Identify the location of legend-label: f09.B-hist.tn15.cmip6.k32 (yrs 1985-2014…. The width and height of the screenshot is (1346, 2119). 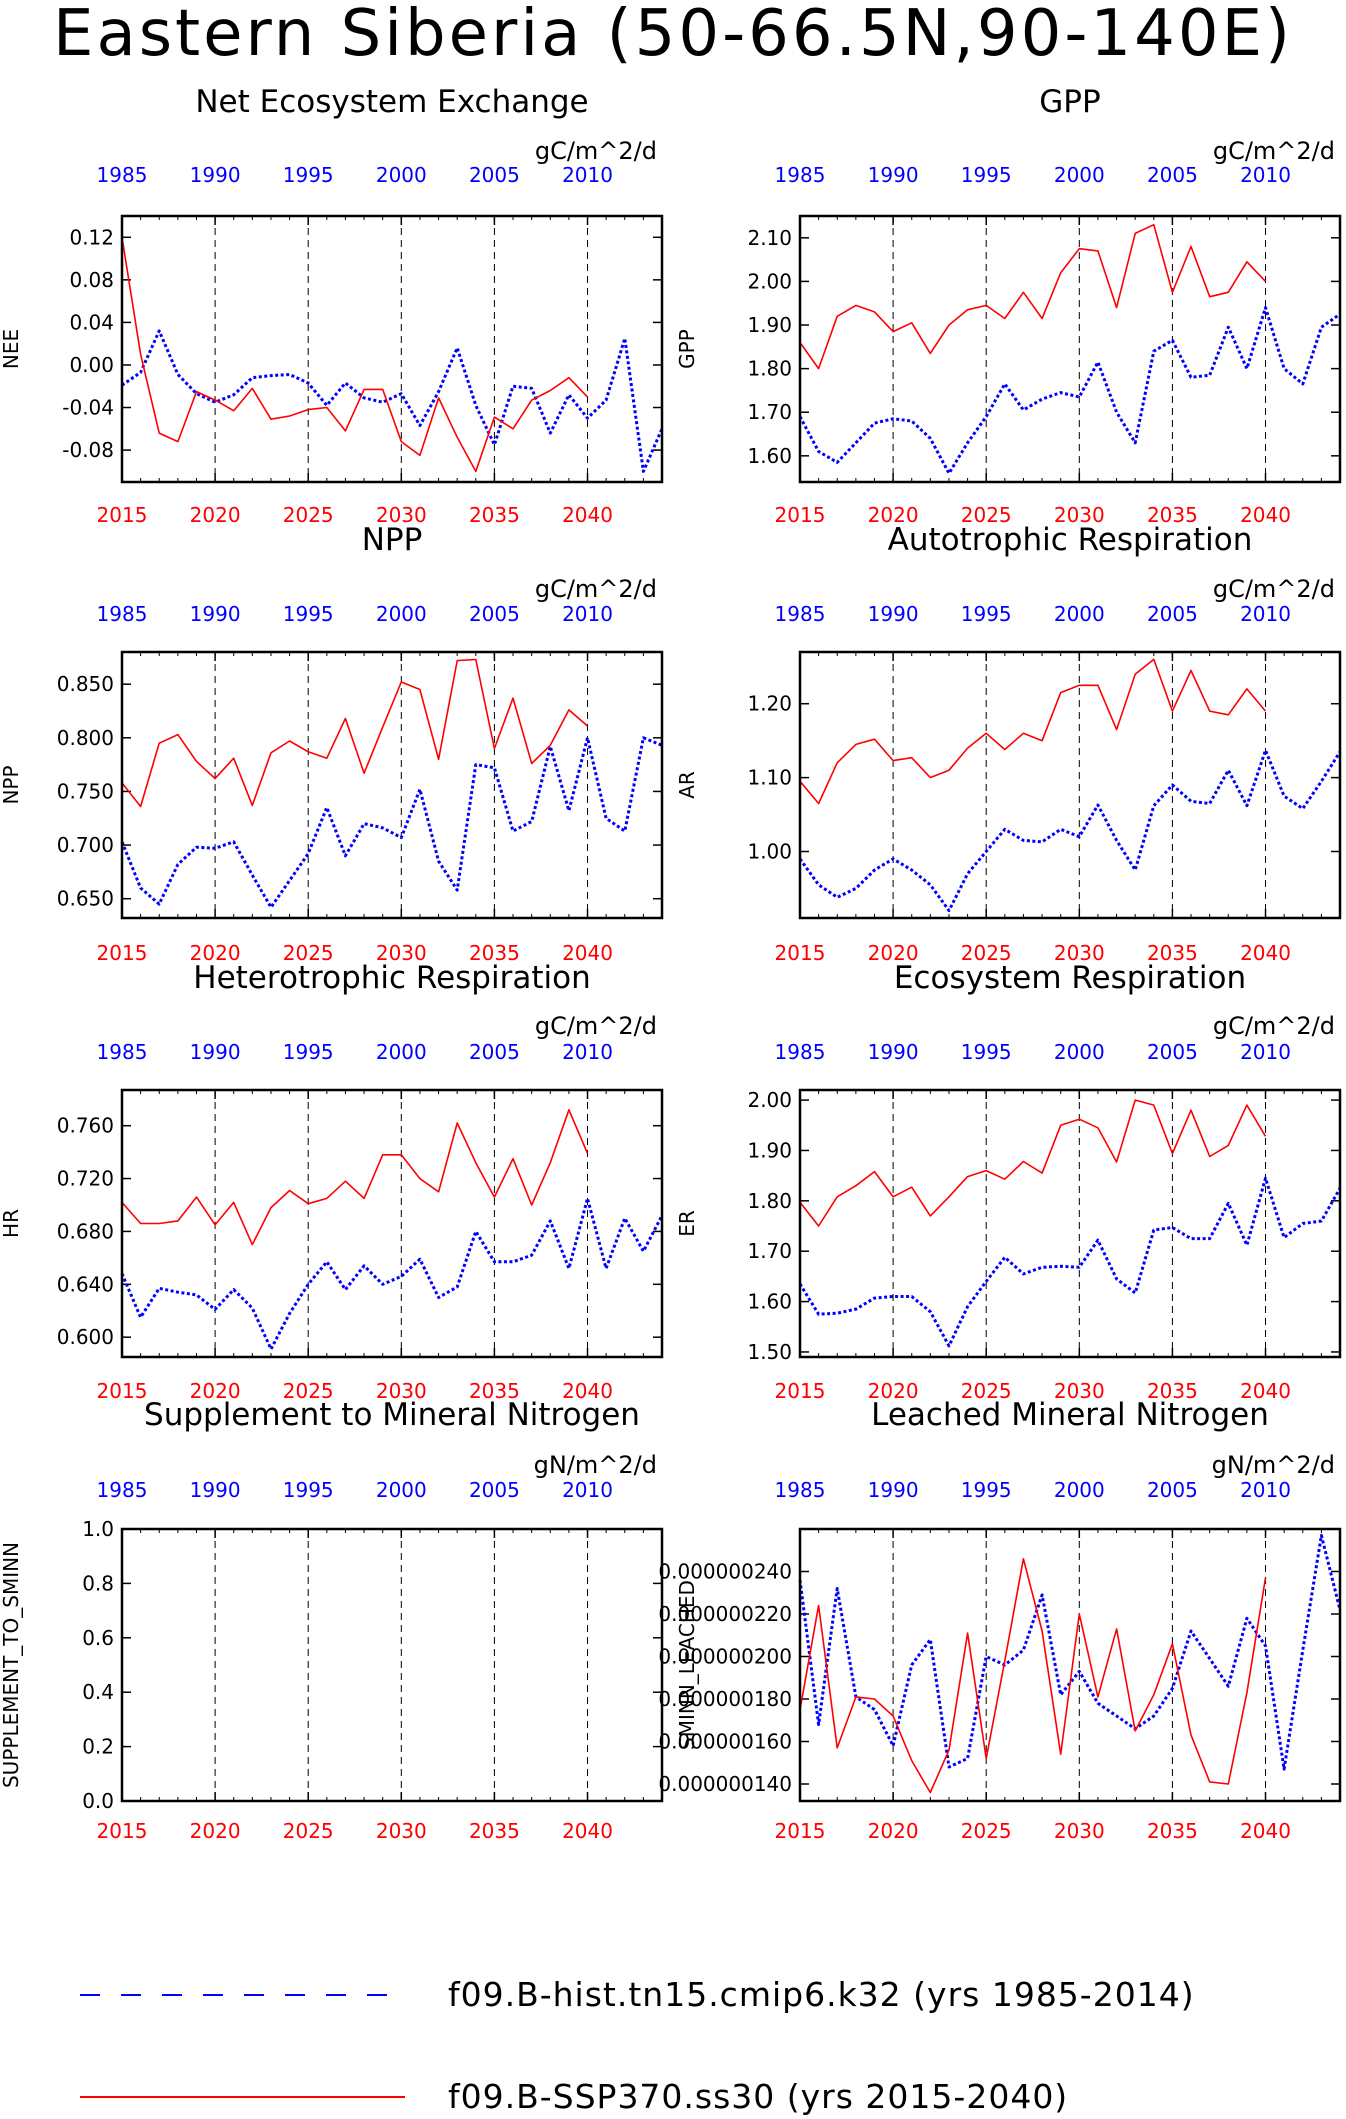
(821, 1994).